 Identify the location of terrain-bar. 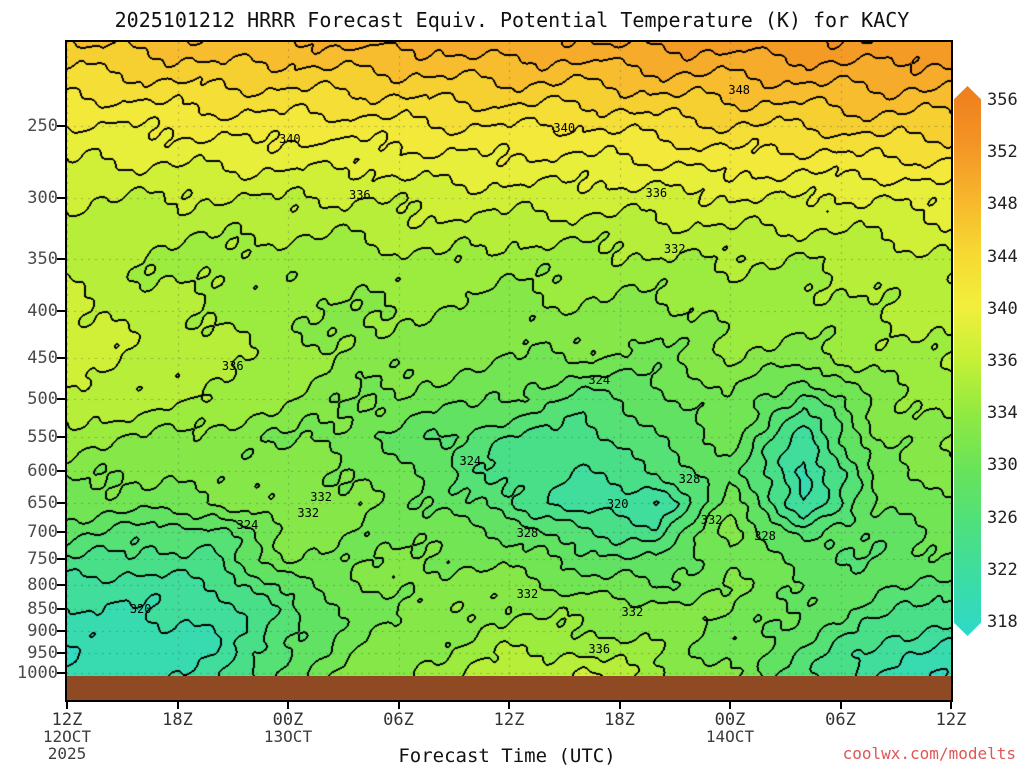
(509, 688).